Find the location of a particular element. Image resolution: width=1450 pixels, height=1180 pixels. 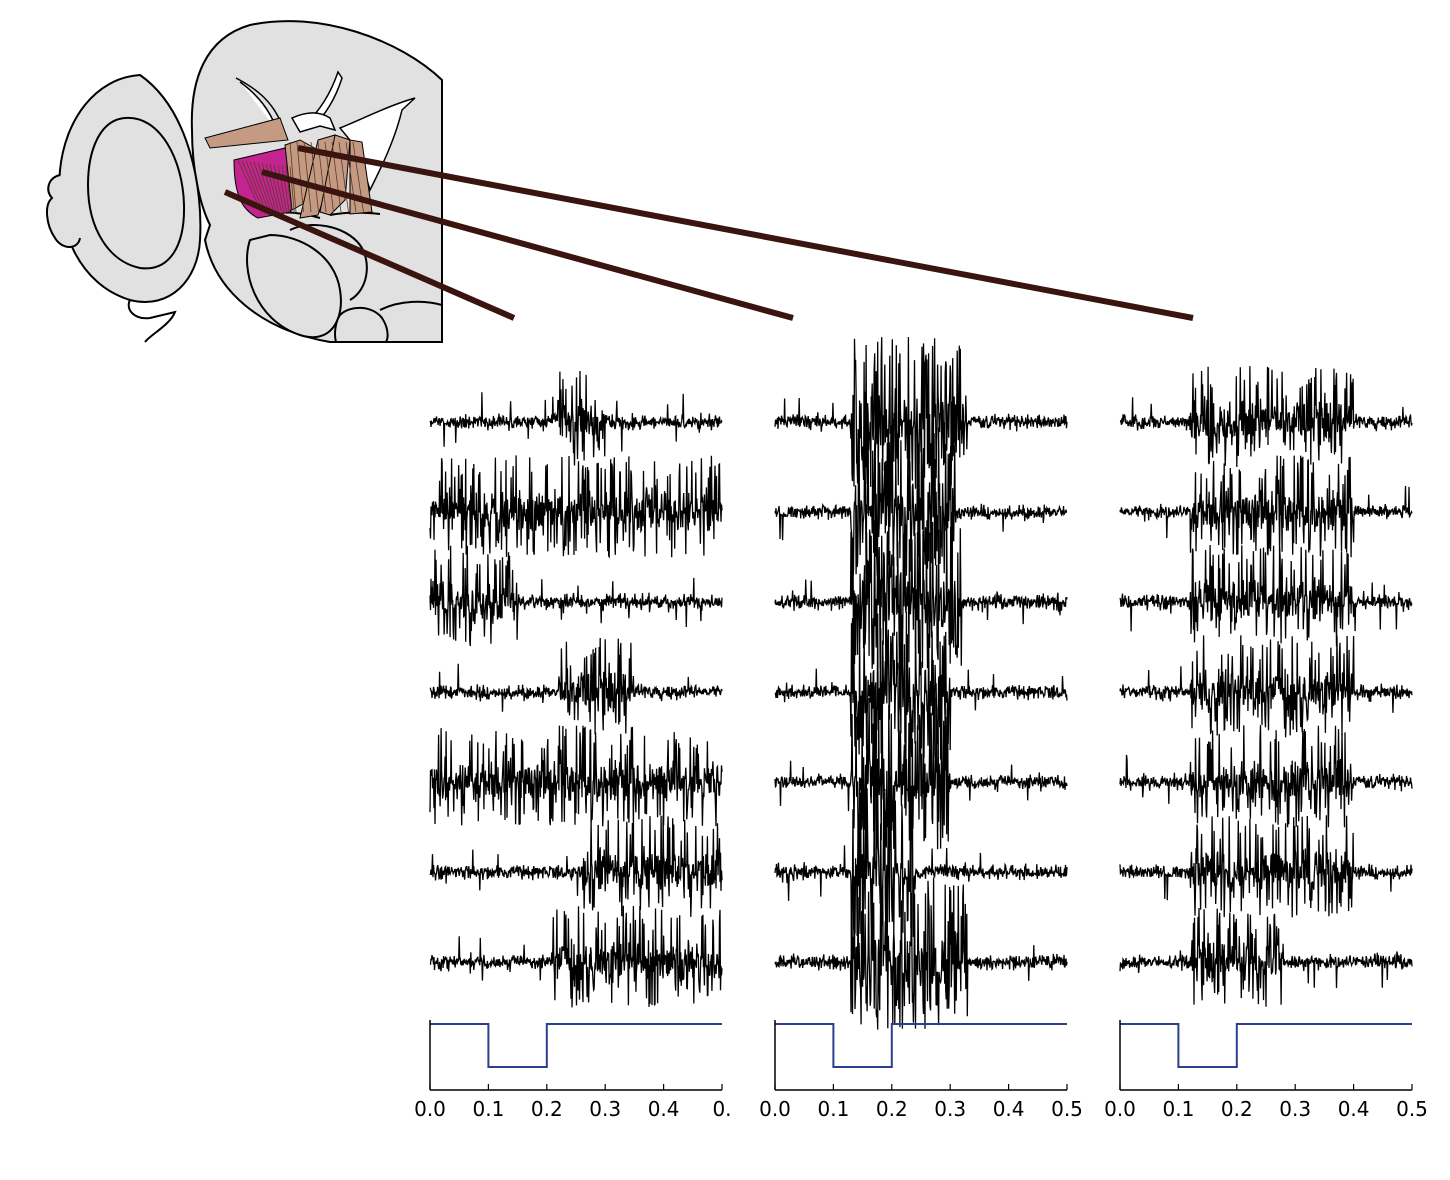

muscle-striations is located at coordinates (300, 178).